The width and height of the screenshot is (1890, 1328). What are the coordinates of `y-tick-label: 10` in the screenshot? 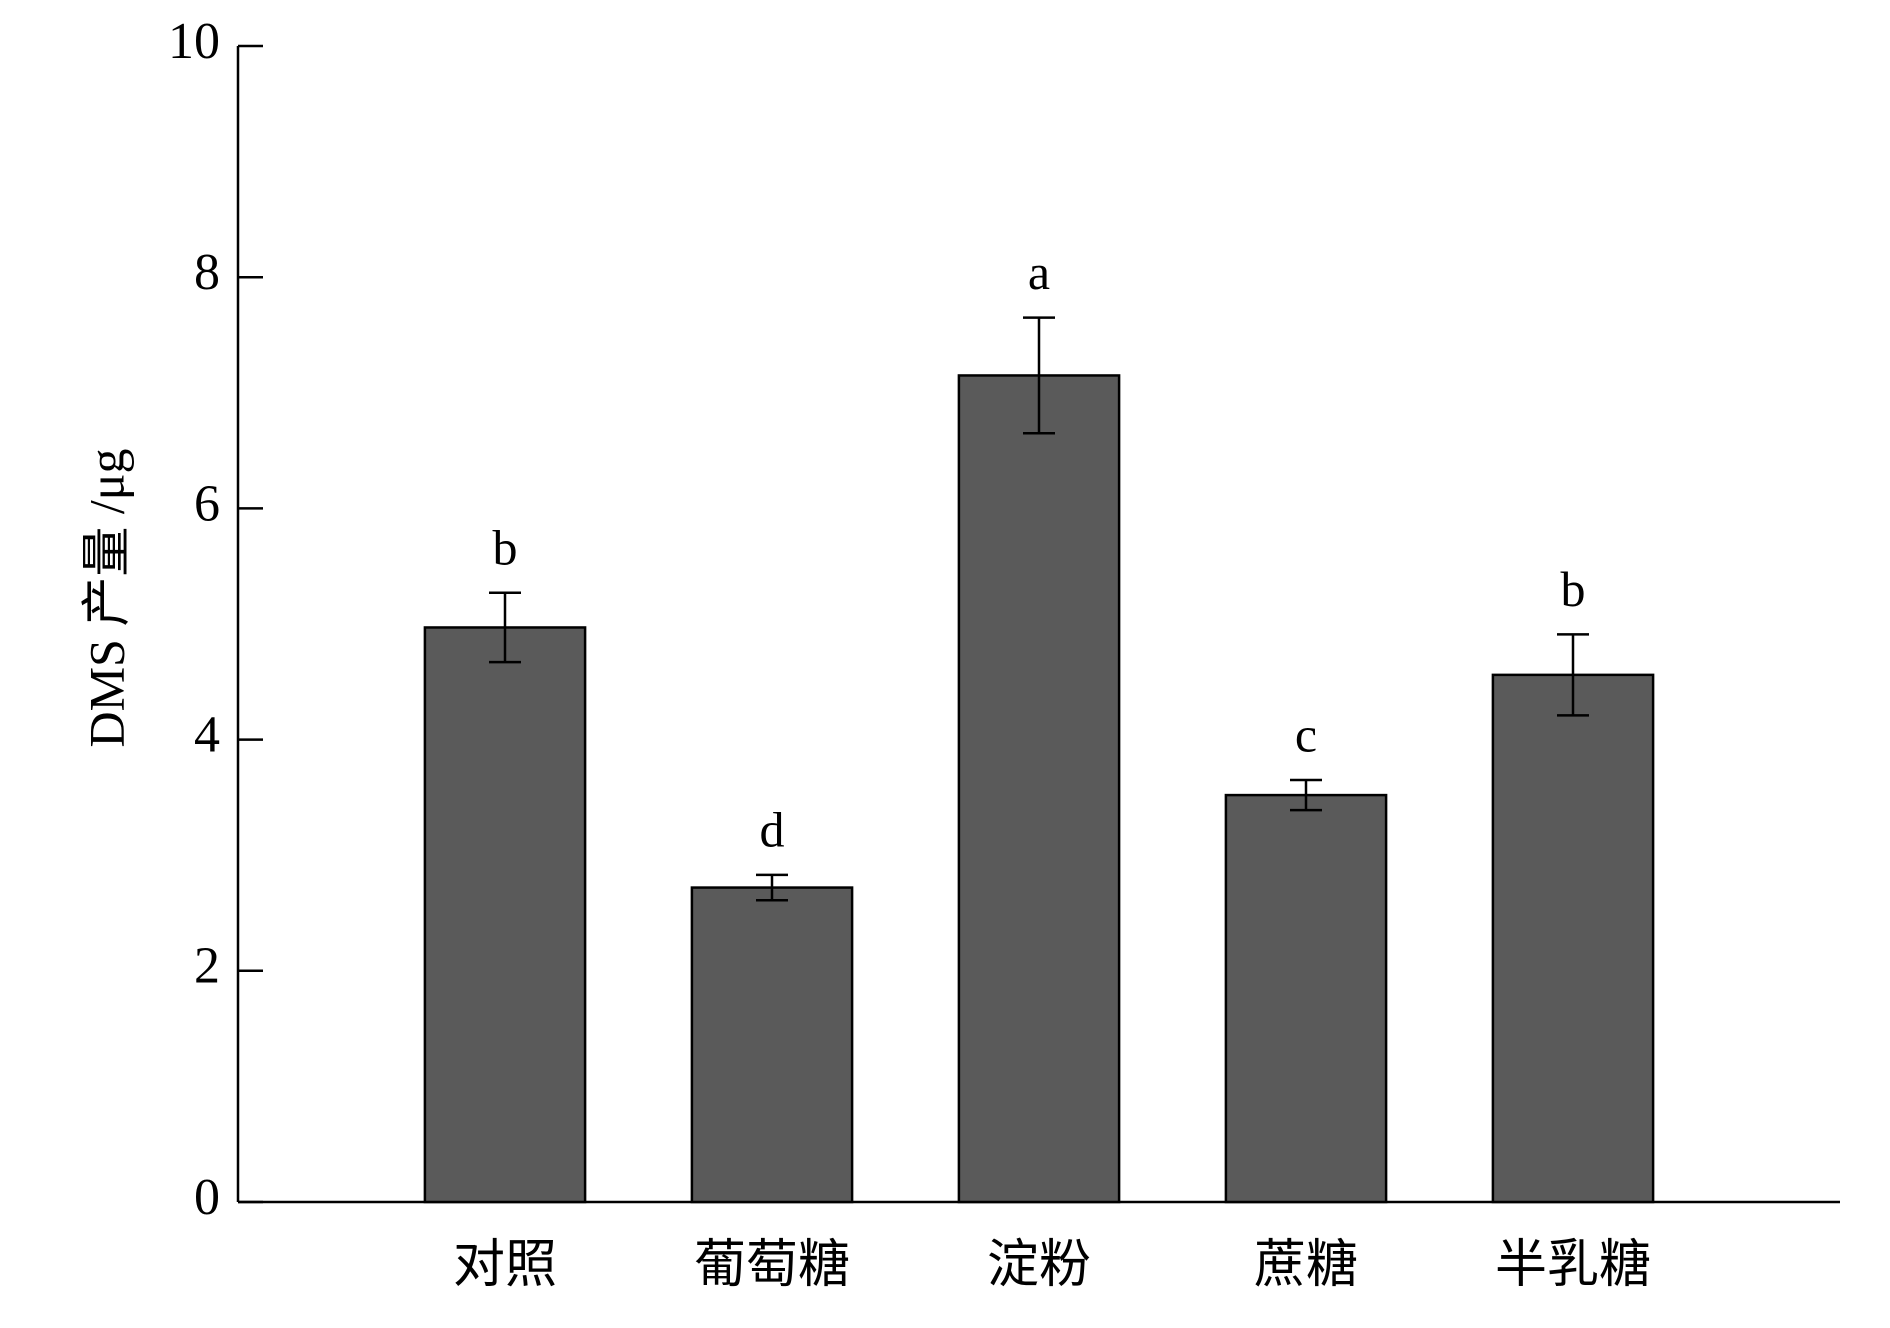 It's located at (194, 41).